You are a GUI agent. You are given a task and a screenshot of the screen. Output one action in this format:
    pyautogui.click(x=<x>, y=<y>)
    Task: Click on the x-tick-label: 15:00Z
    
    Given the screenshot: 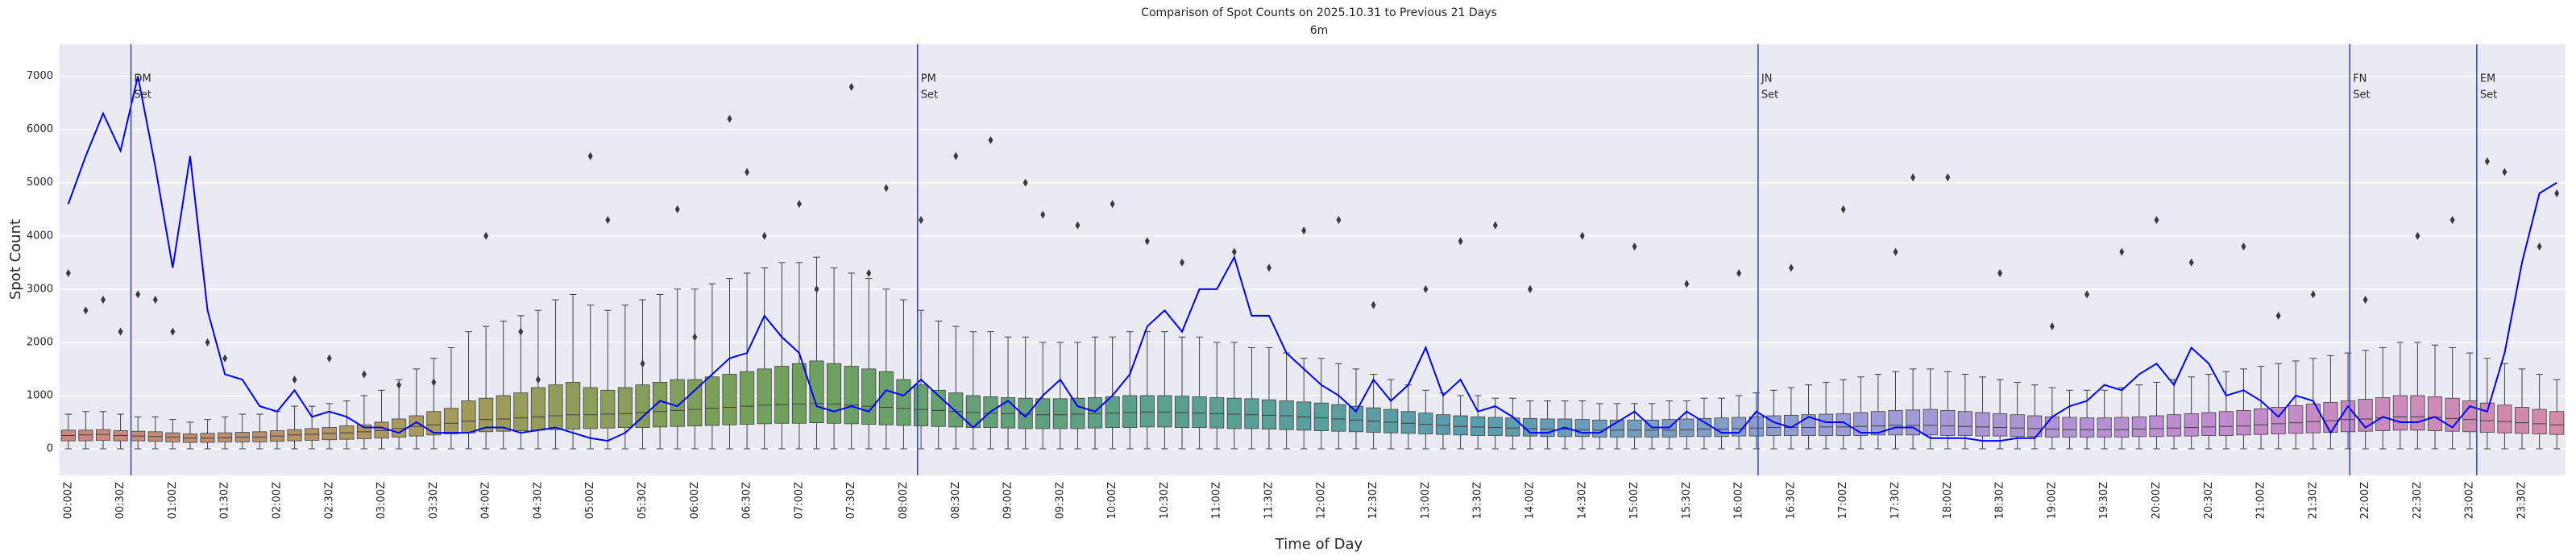 What is the action you would take?
    pyautogui.click(x=1634, y=500)
    